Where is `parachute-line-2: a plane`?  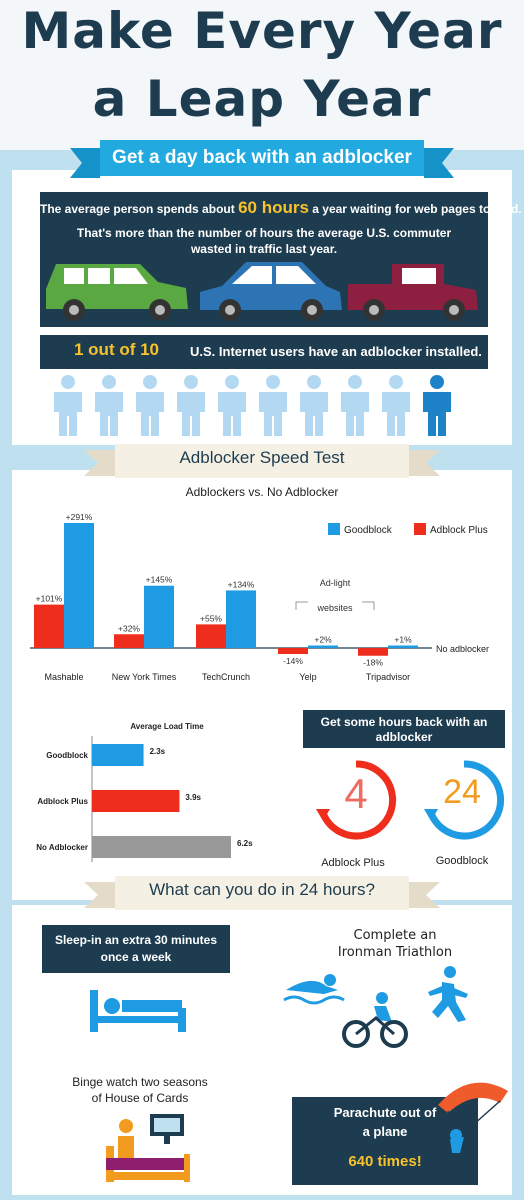 parachute-line-2: a plane is located at coordinates (385, 1131).